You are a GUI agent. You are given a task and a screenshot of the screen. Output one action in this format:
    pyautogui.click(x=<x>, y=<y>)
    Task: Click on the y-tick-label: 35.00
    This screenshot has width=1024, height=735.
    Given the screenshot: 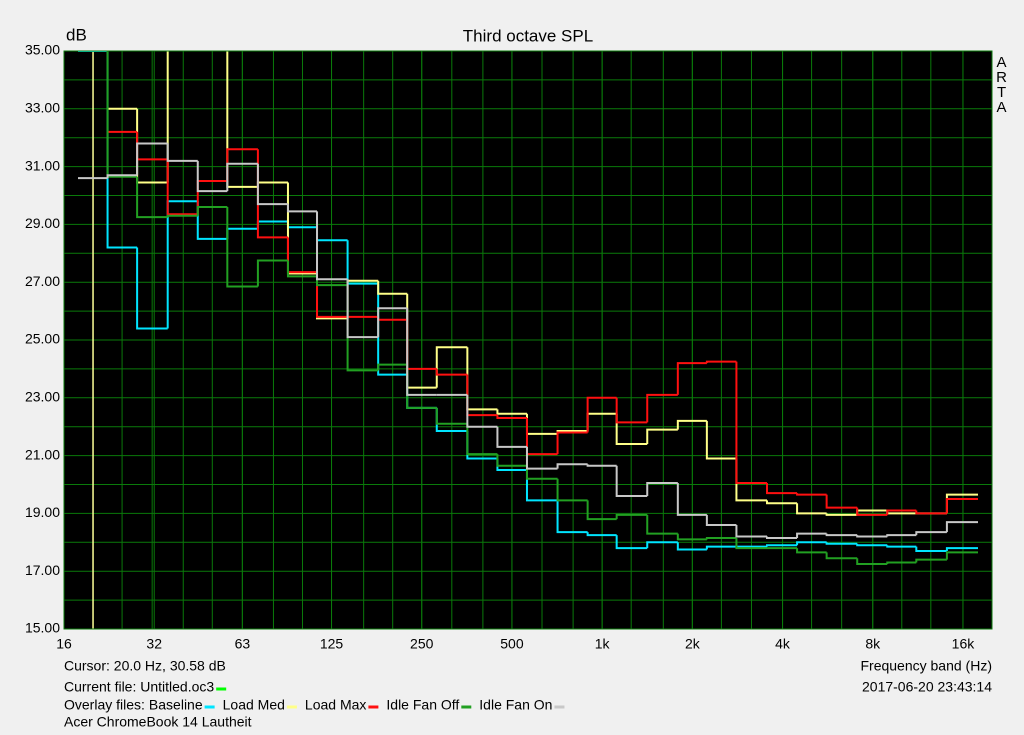 What is the action you would take?
    pyautogui.click(x=42, y=50)
    